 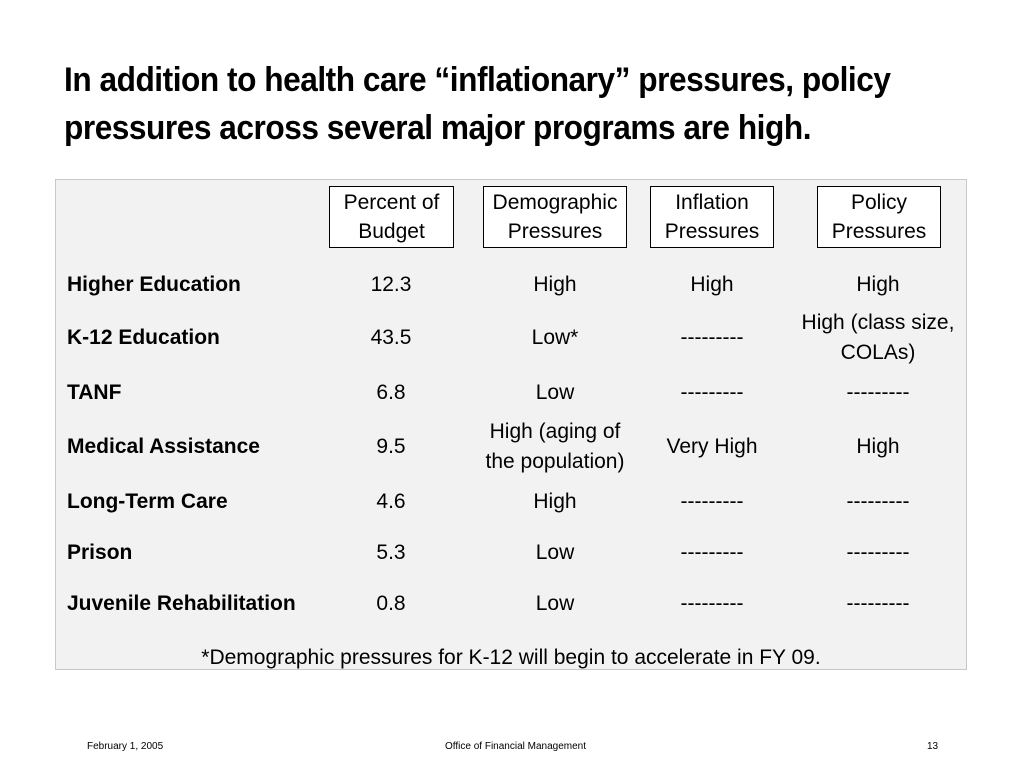 I want to click on cell-text: High (aging of, so click(x=555, y=431).